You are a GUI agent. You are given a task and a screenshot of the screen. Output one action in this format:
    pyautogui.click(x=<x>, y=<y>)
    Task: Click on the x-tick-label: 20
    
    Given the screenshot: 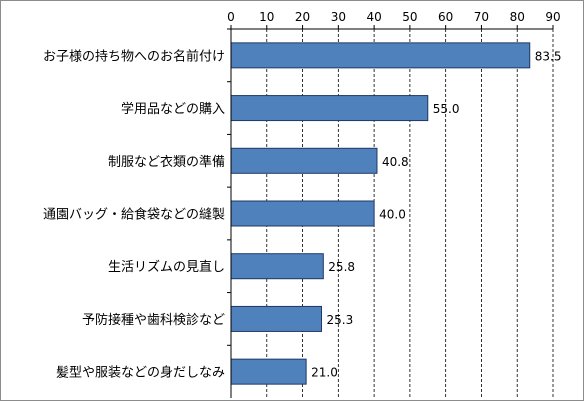 What is the action you would take?
    pyautogui.click(x=302, y=17)
    